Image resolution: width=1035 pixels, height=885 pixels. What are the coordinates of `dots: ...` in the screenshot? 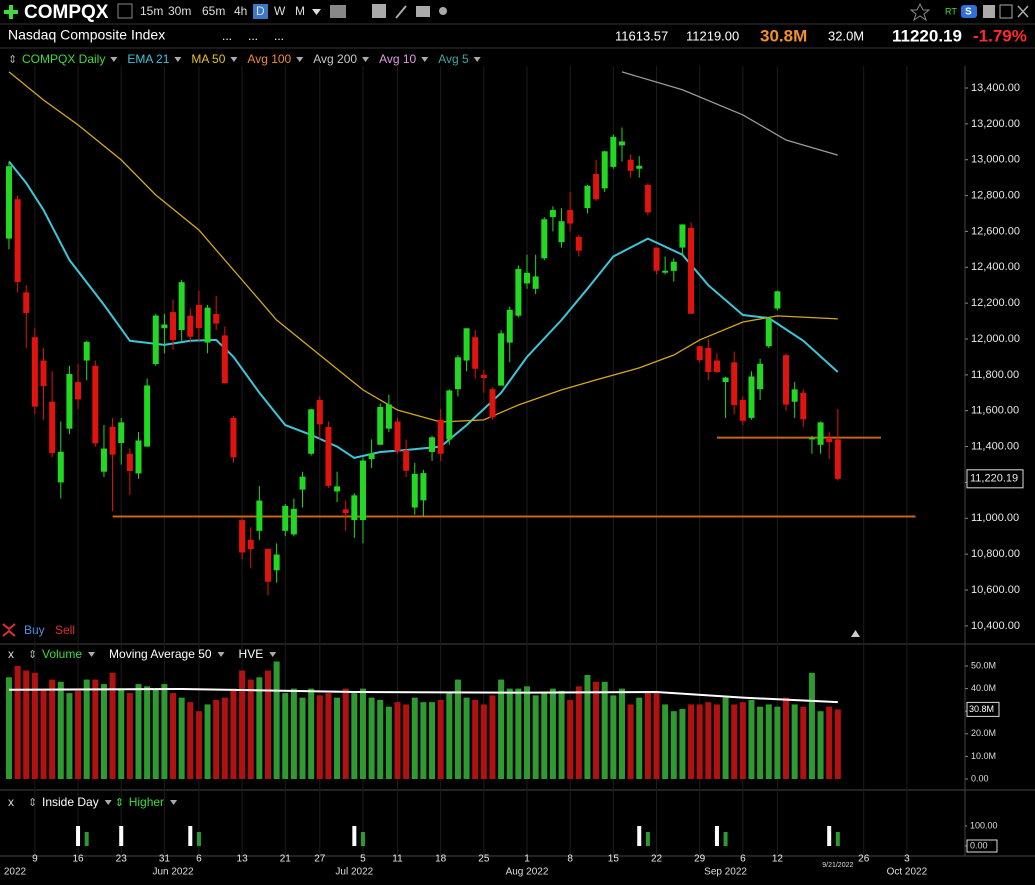 It's located at (279, 36).